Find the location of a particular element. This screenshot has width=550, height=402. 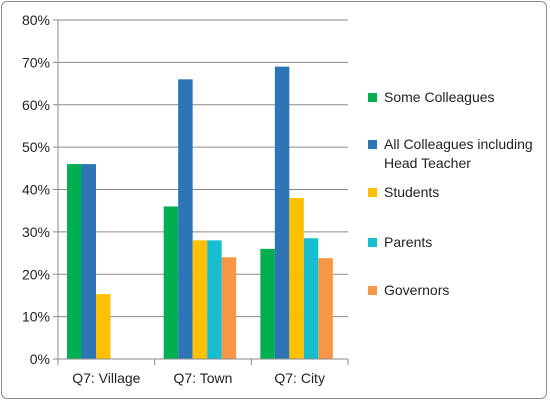

x-axis-ticks: Q7: Village Q7: Town Q7: City is located at coordinates (203, 372).